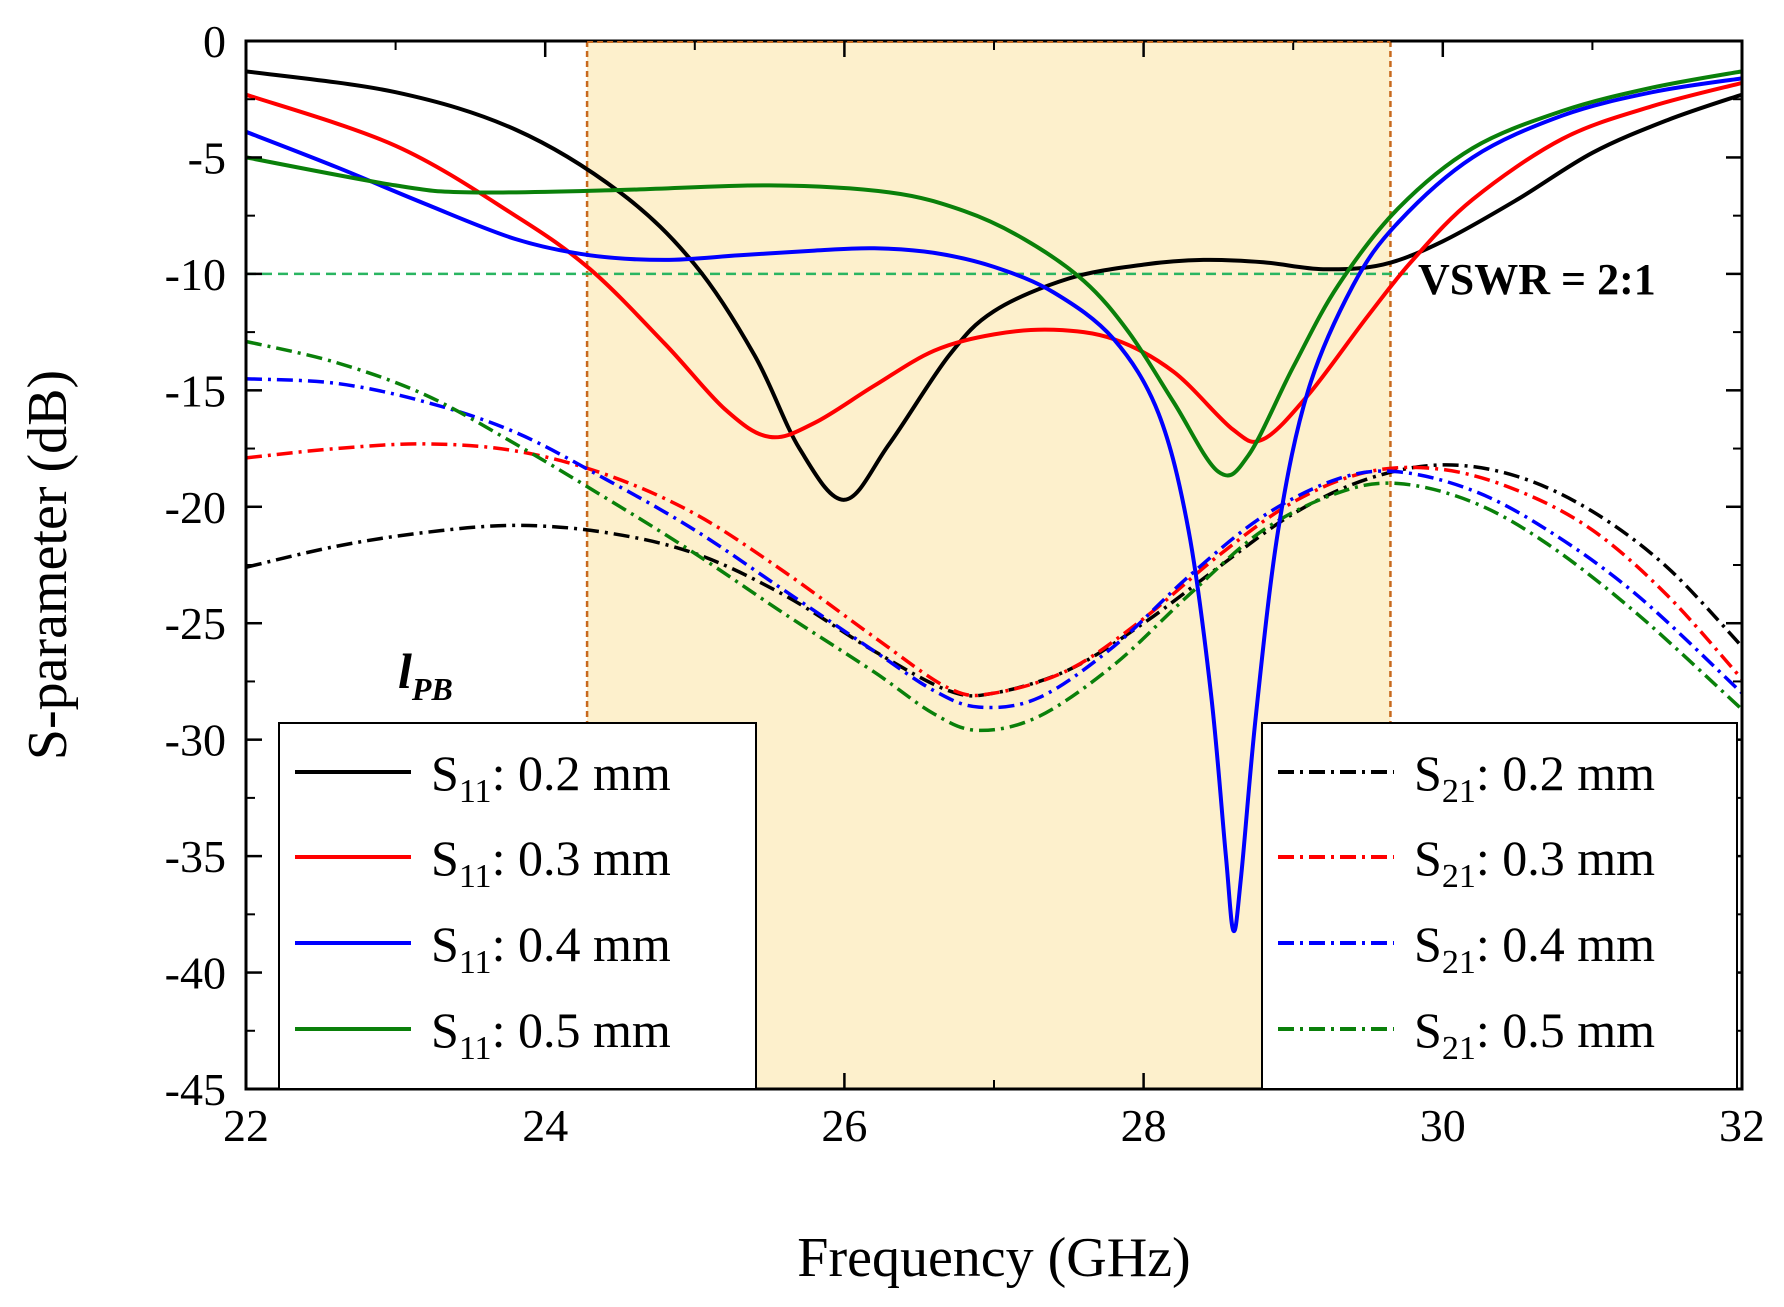 This screenshot has width=1784, height=1307. What do you see at coordinates (1144, 1125) in the screenshot?
I see `x-tick-label: 28` at bounding box center [1144, 1125].